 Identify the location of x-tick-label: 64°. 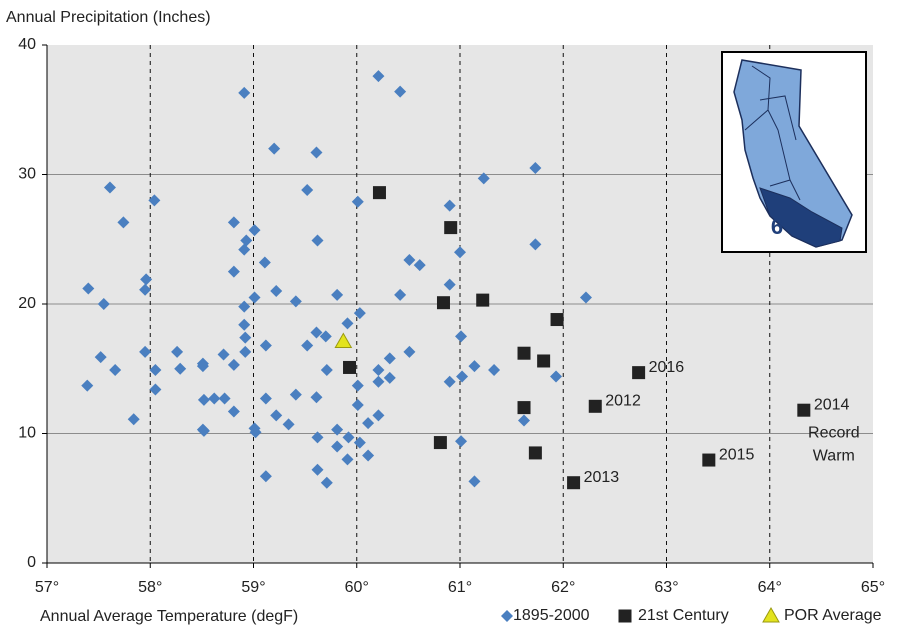
(770, 587).